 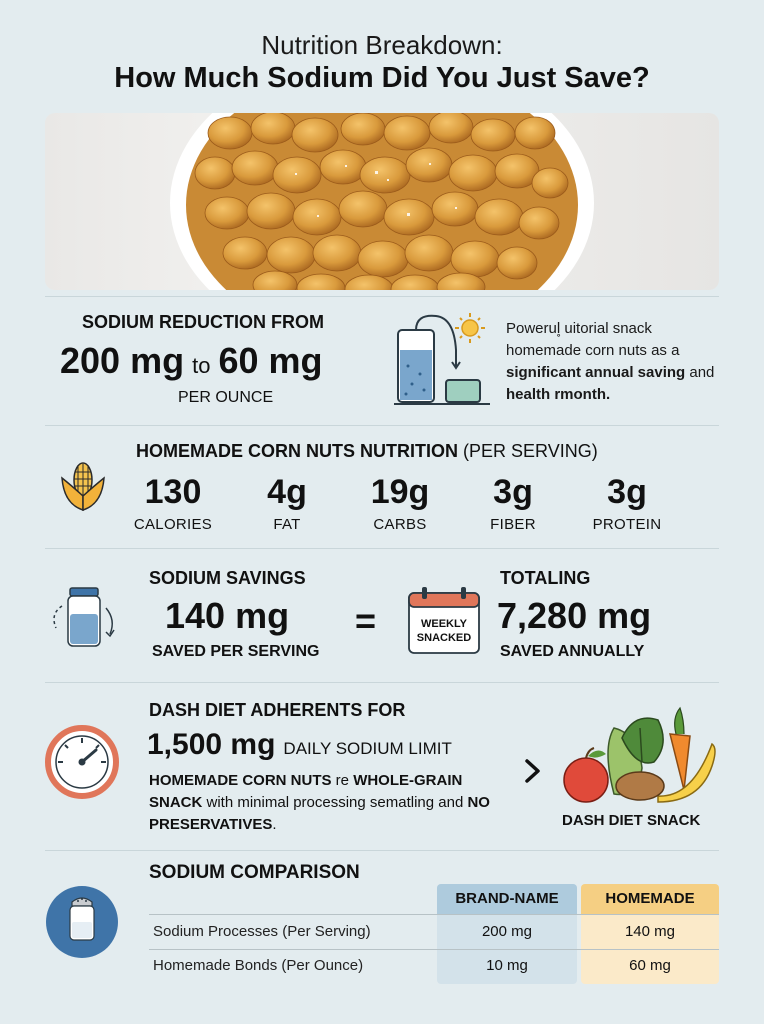 What do you see at coordinates (572, 651) in the screenshot?
I see `total-sub: SAVED ANNUALLY` at bounding box center [572, 651].